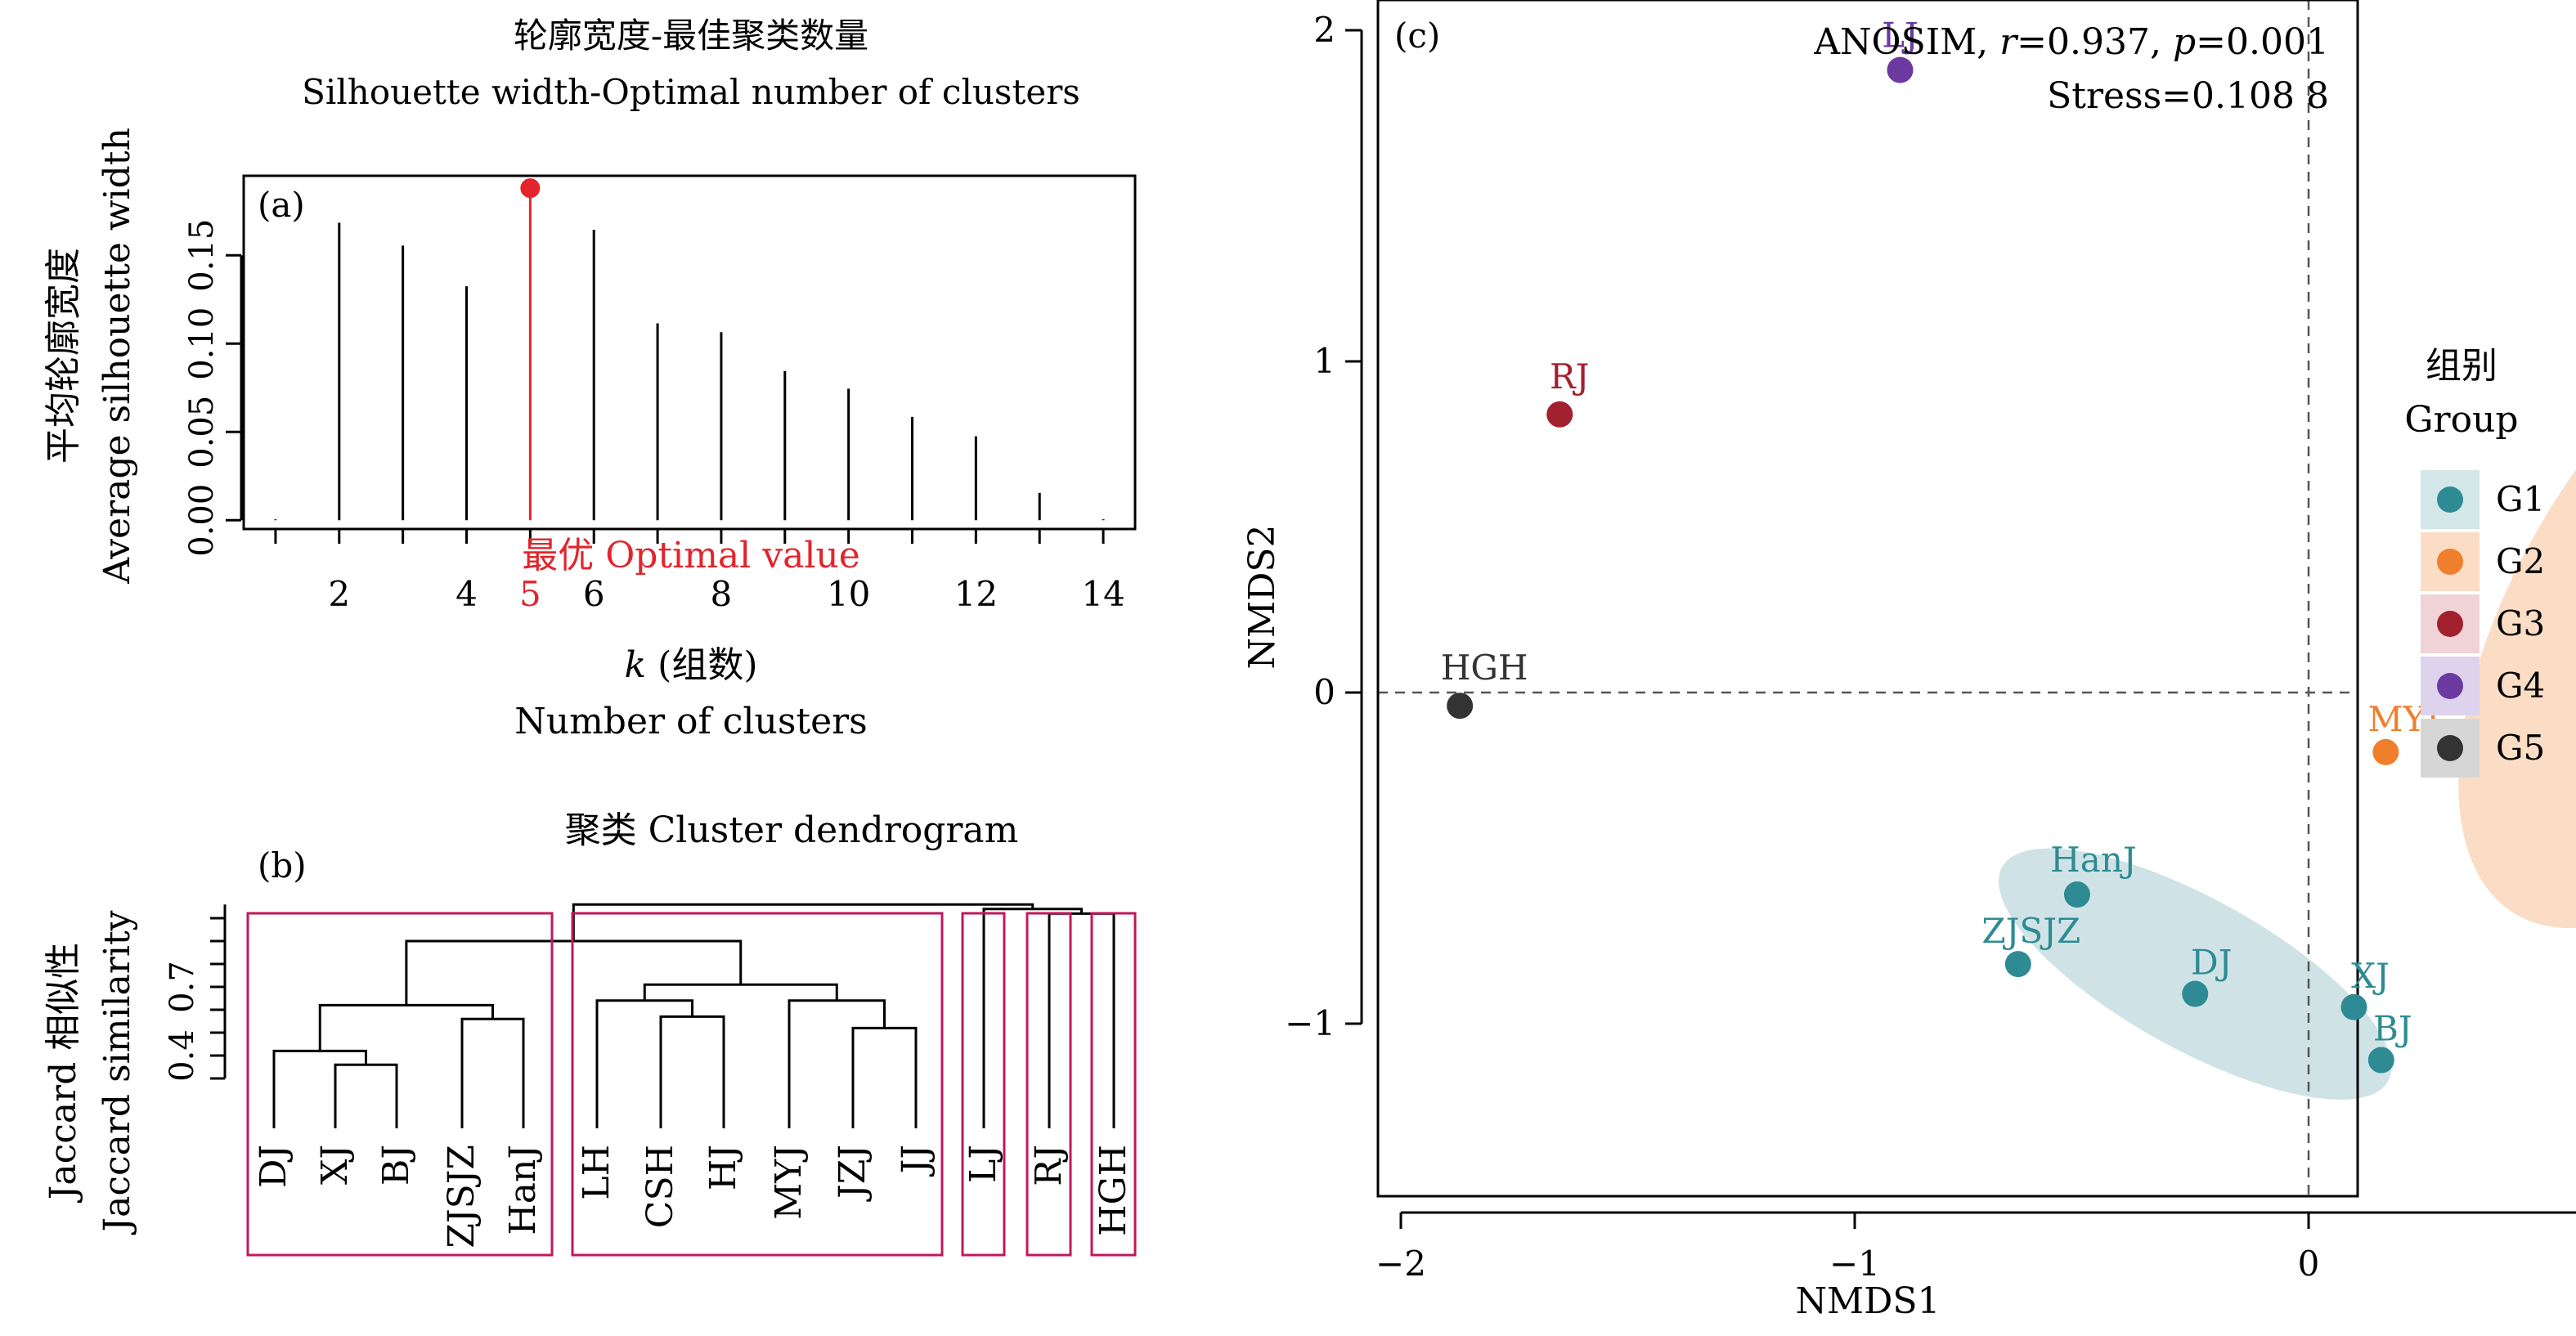  I want to click on panel-a-y-tick-label-0.10: 0.10, so click(202, 343).